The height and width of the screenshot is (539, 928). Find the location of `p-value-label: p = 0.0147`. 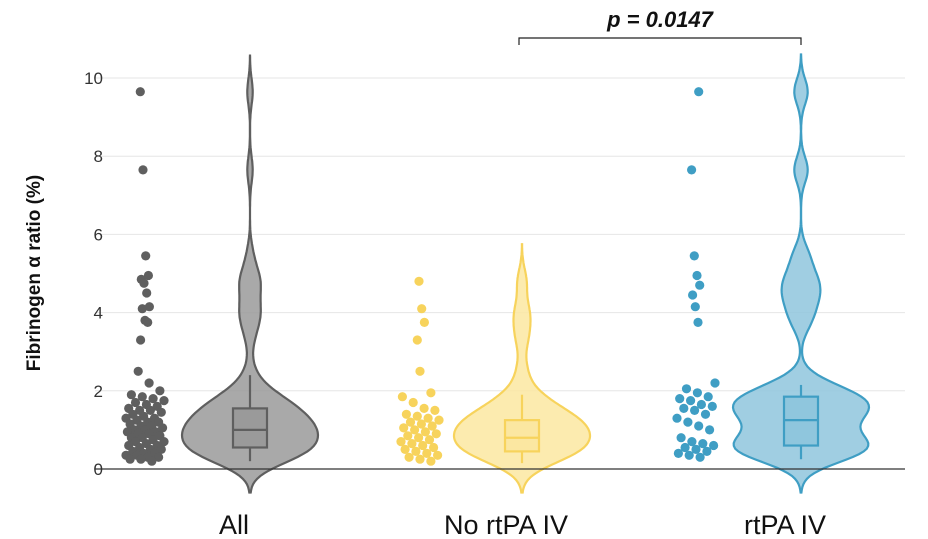

p-value-label: p = 0.0147 is located at coordinates (660, 19).